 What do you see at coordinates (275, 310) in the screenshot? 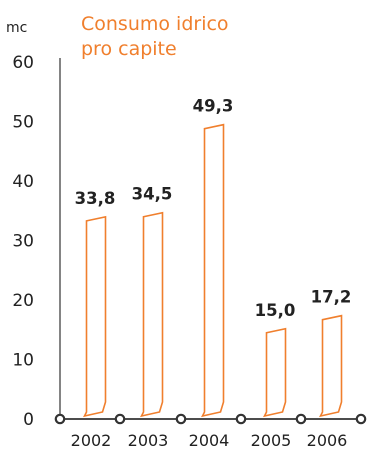
I see `data-label-2005: 15,0` at bounding box center [275, 310].